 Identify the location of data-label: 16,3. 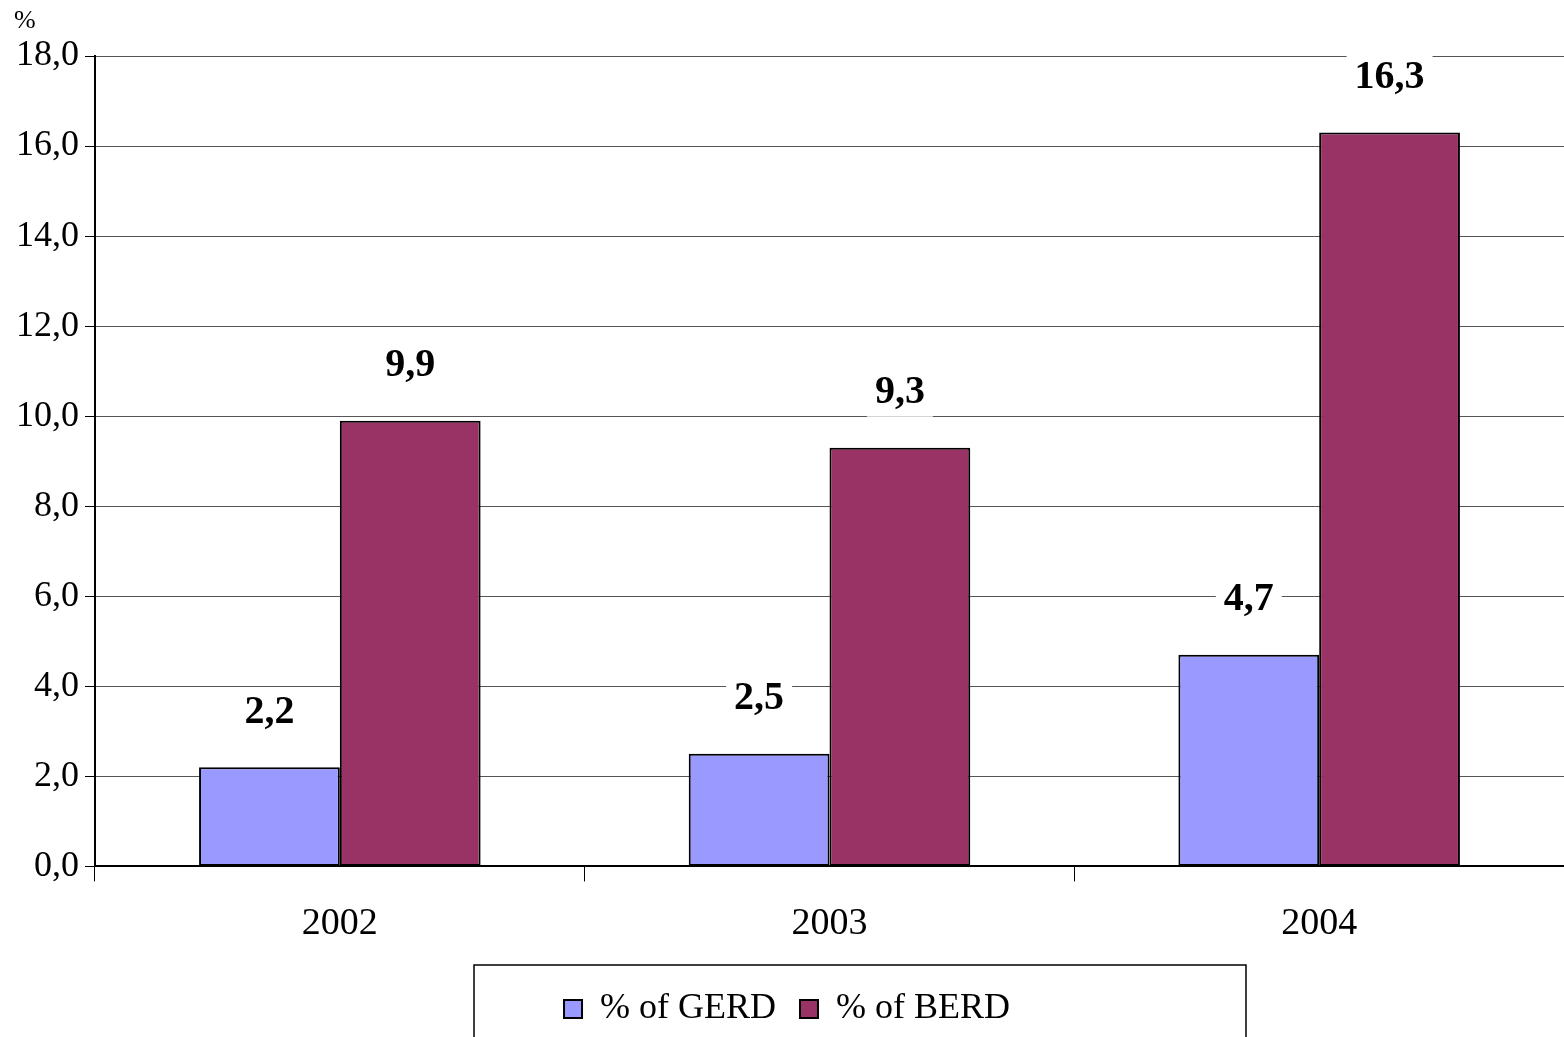
(1389, 74).